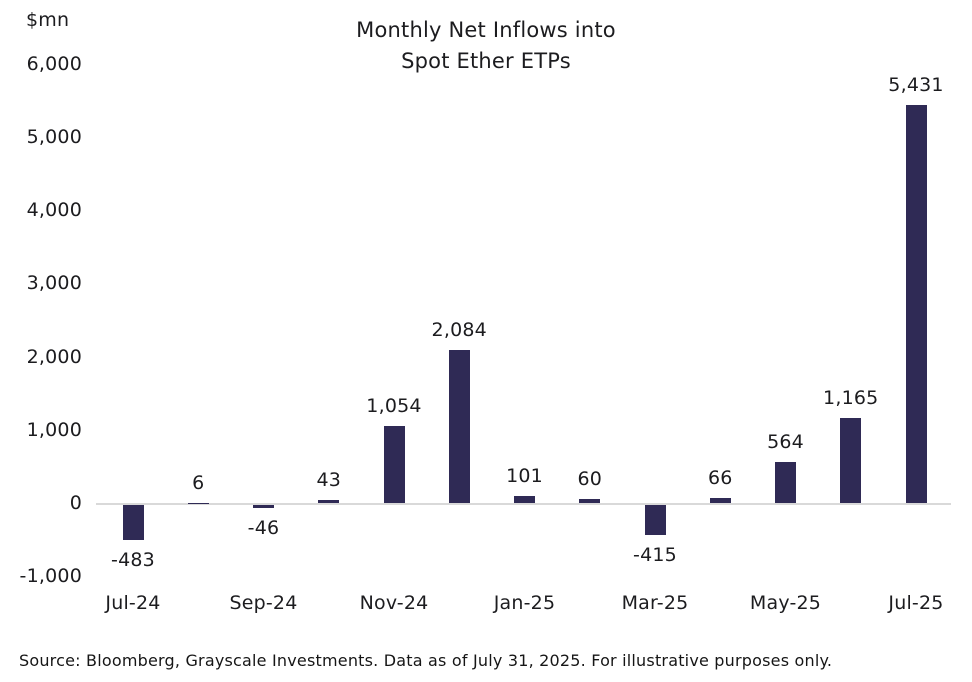 This screenshot has height=682, width=972. Describe the element at coordinates (133, 559) in the screenshot. I see `bar-value-label: -483` at that location.